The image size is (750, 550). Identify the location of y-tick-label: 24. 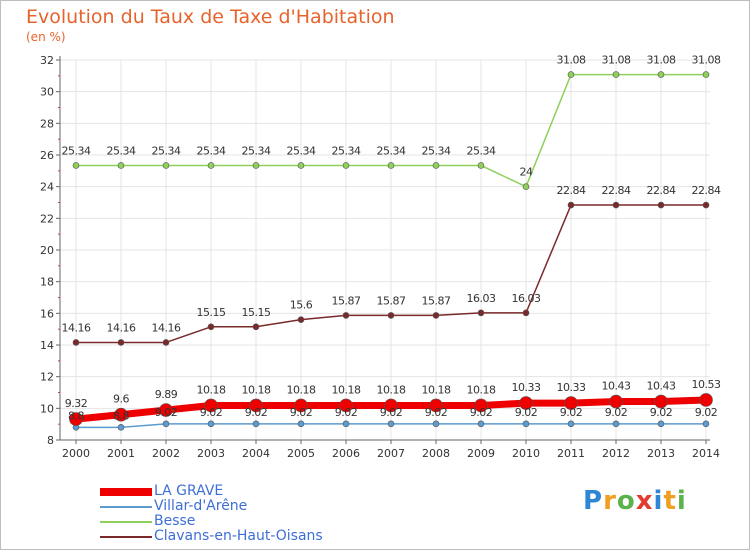
(47, 187).